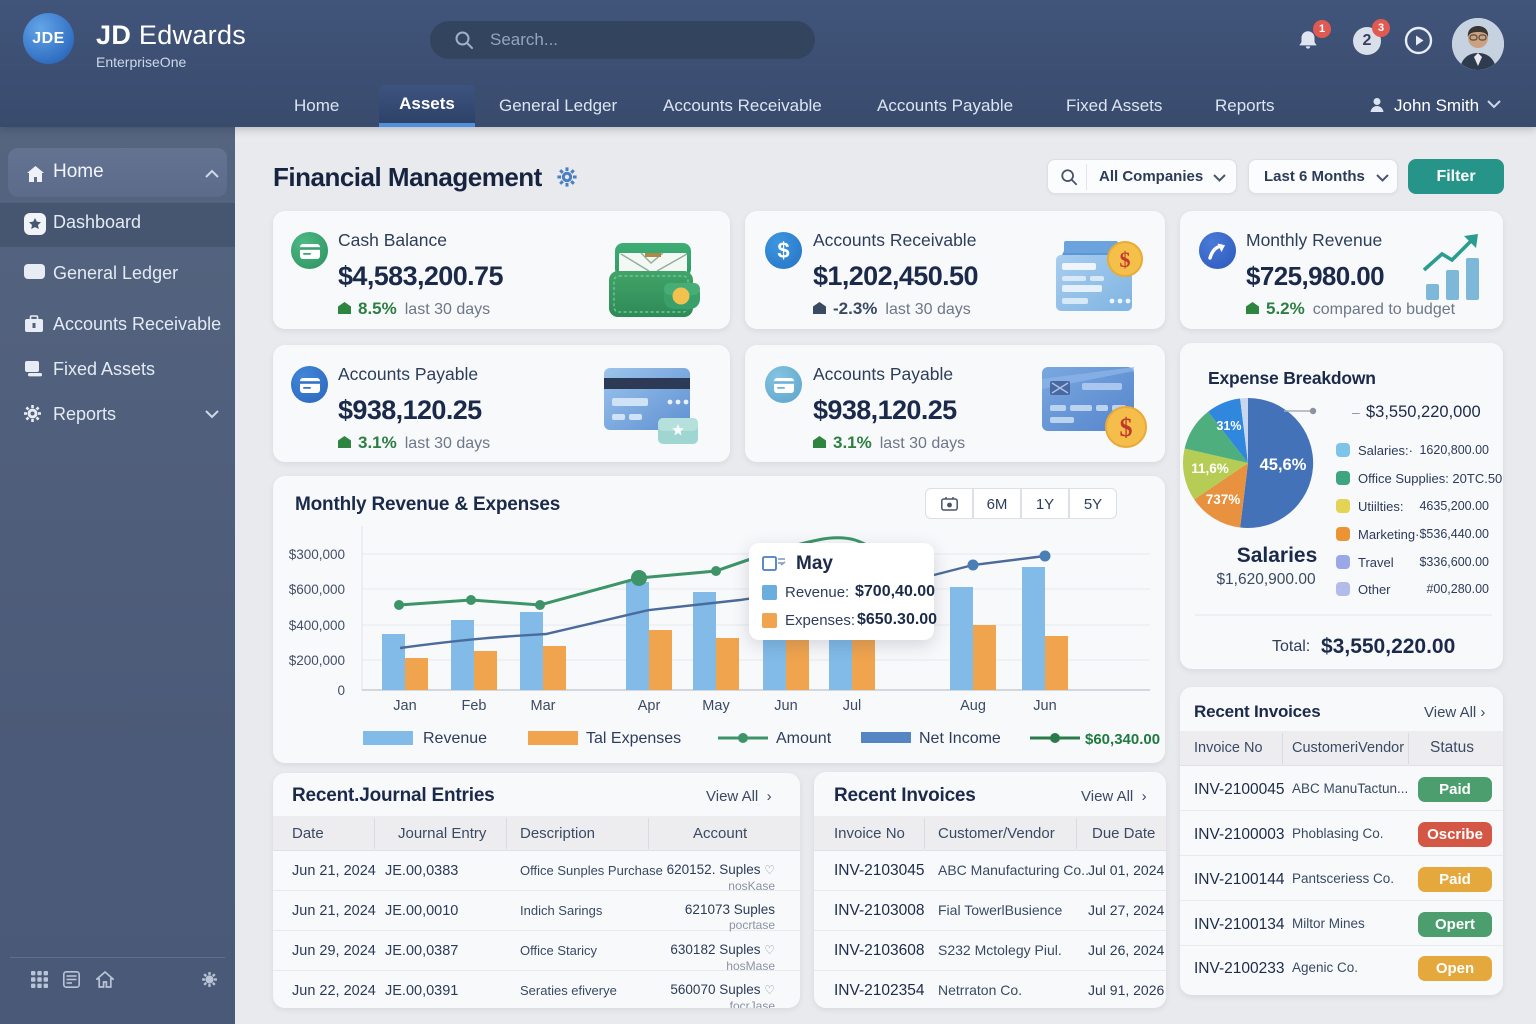 The height and width of the screenshot is (1024, 1536). I want to click on svg-text: 11,6%, so click(1210, 468).